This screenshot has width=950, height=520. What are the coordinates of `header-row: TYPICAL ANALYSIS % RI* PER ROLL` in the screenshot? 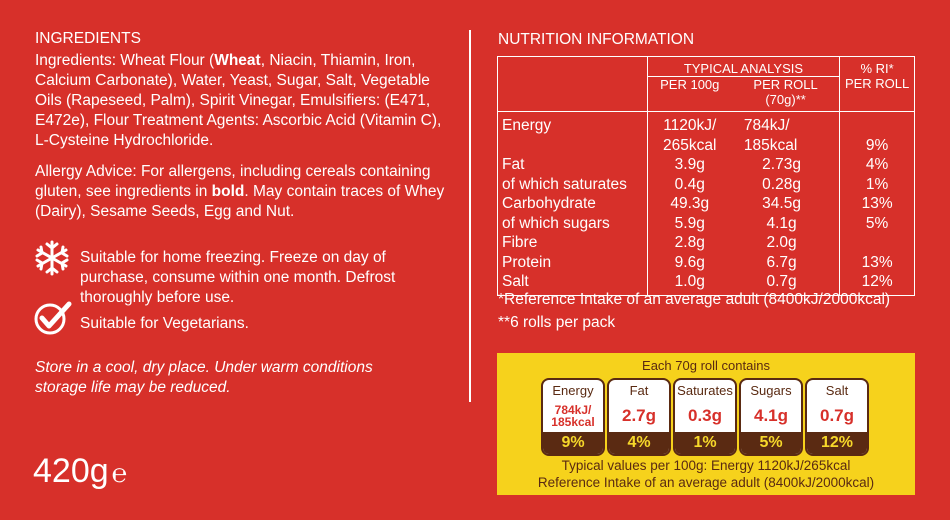 It's located at (706, 84).